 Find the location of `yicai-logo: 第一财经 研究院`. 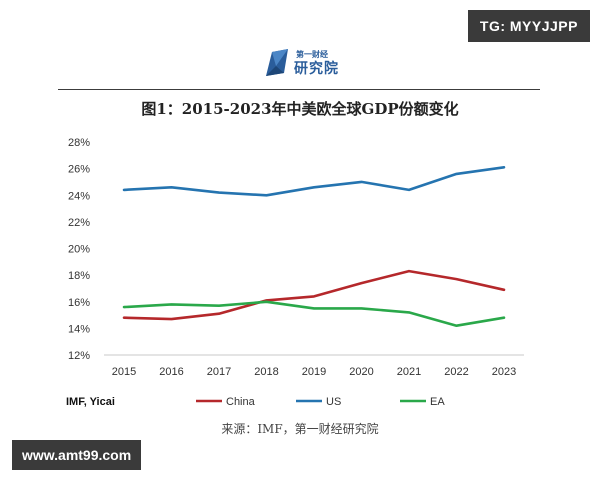

yicai-logo: 第一财经 研究院 is located at coordinates (307, 64).